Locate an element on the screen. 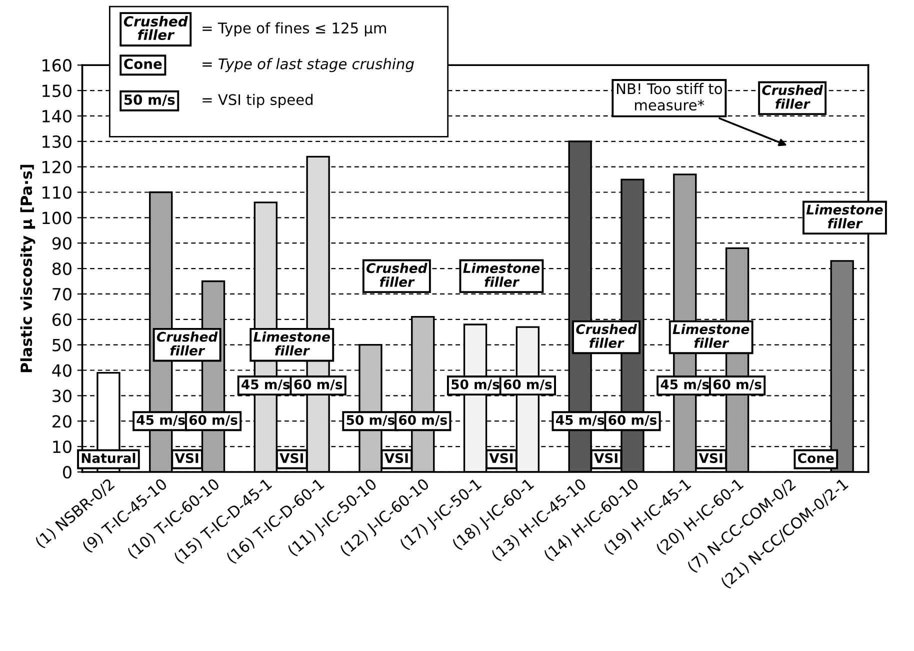 This screenshot has height=651, width=914. y-tick-label: 70 is located at coordinates (62, 294).